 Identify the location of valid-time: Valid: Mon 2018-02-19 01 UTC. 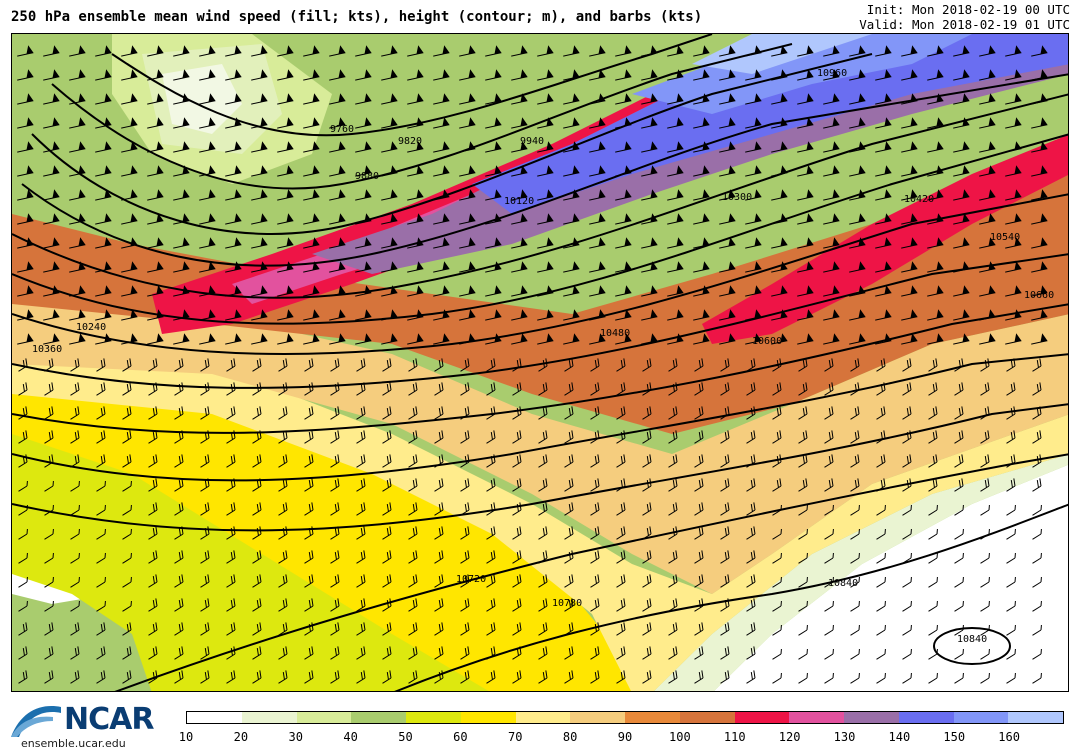
(964, 24).